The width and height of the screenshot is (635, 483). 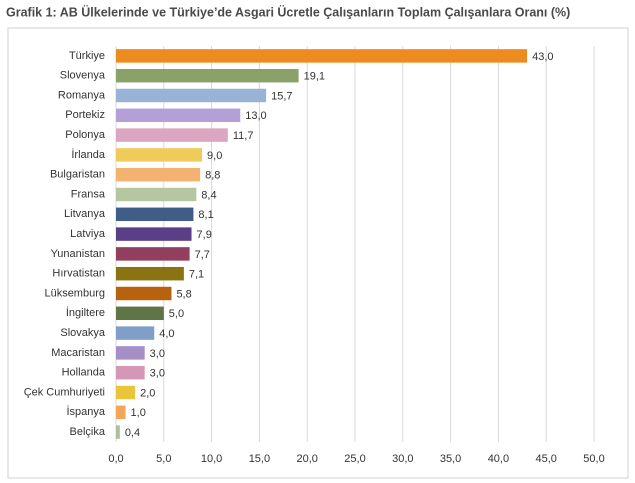 I want to click on y-tick-label: Polonya, so click(x=85, y=135).